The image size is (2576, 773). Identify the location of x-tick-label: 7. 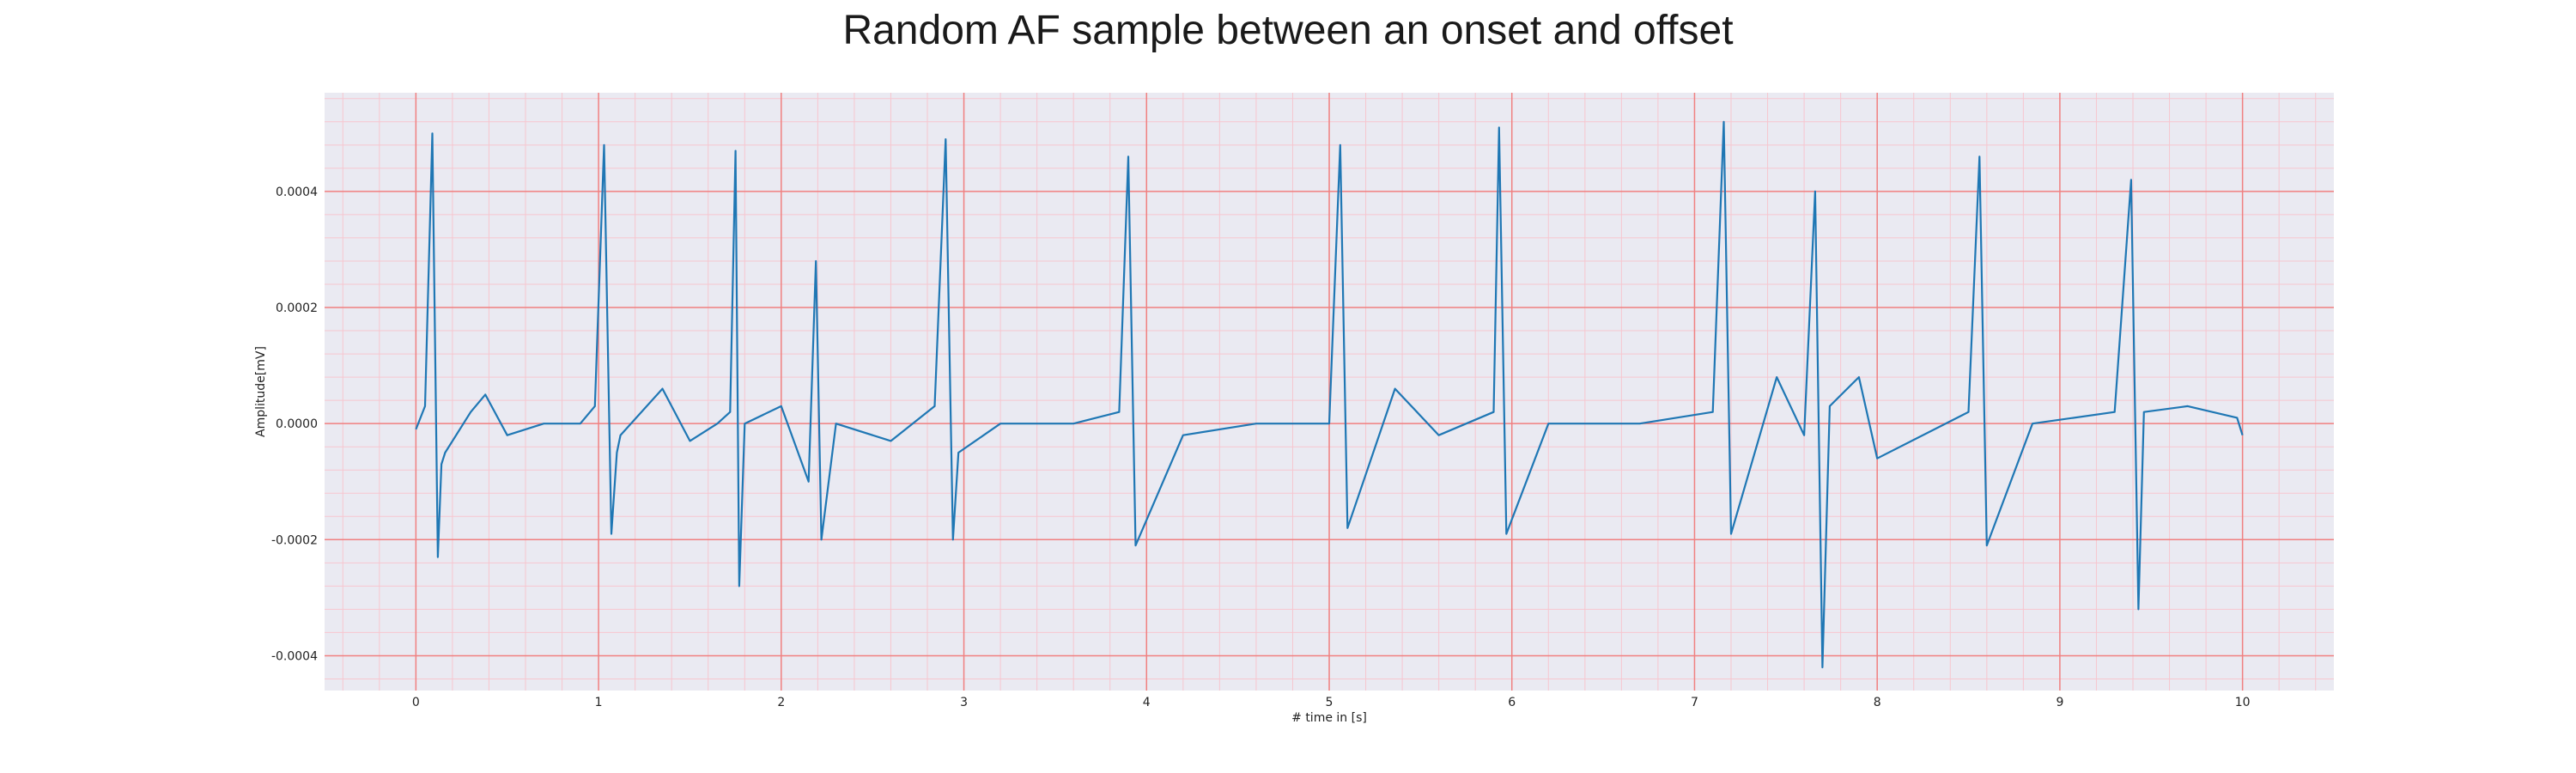
(1694, 702).